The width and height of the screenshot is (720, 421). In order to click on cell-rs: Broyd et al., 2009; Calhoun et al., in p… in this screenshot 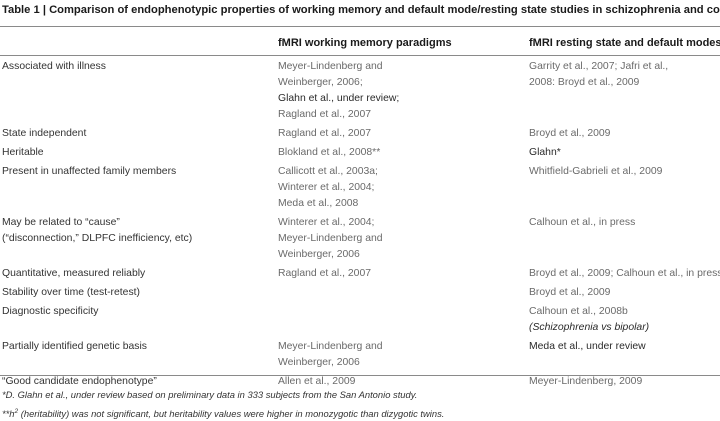, I will do `click(624, 274)`.